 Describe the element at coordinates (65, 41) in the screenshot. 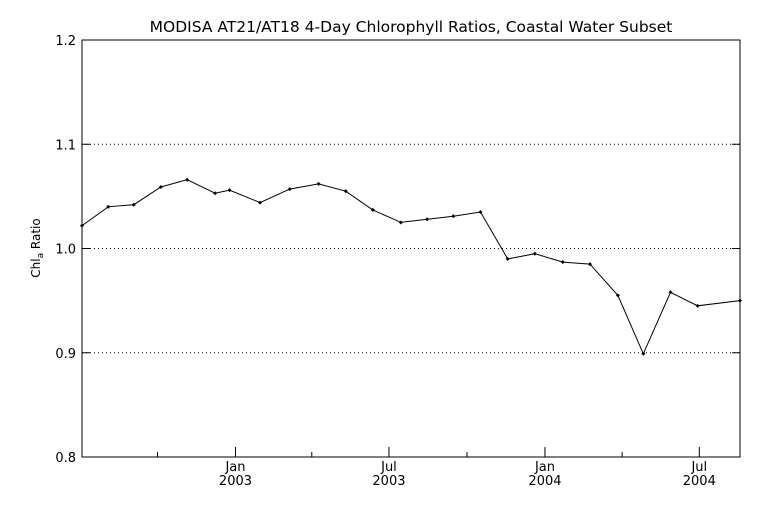

I see `y-tick-label: 1.2` at that location.